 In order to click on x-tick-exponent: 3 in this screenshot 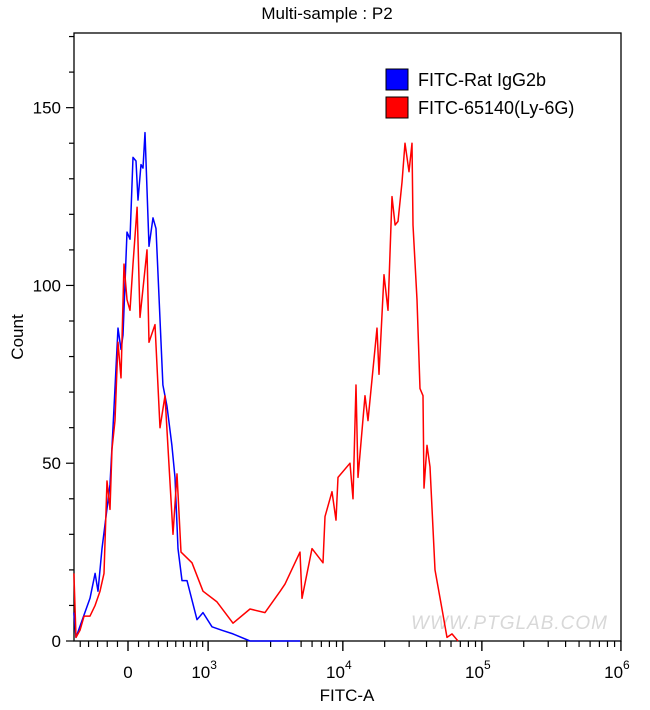, I will do `click(213, 665)`.